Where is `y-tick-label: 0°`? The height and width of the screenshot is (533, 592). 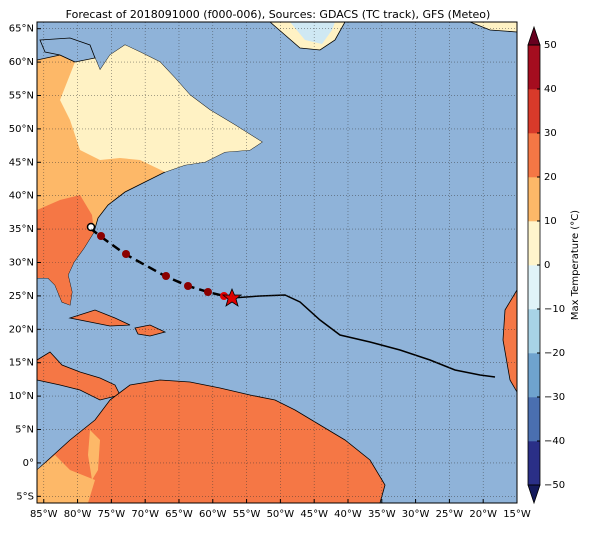
y-tick-label: 0° is located at coordinates (28, 463).